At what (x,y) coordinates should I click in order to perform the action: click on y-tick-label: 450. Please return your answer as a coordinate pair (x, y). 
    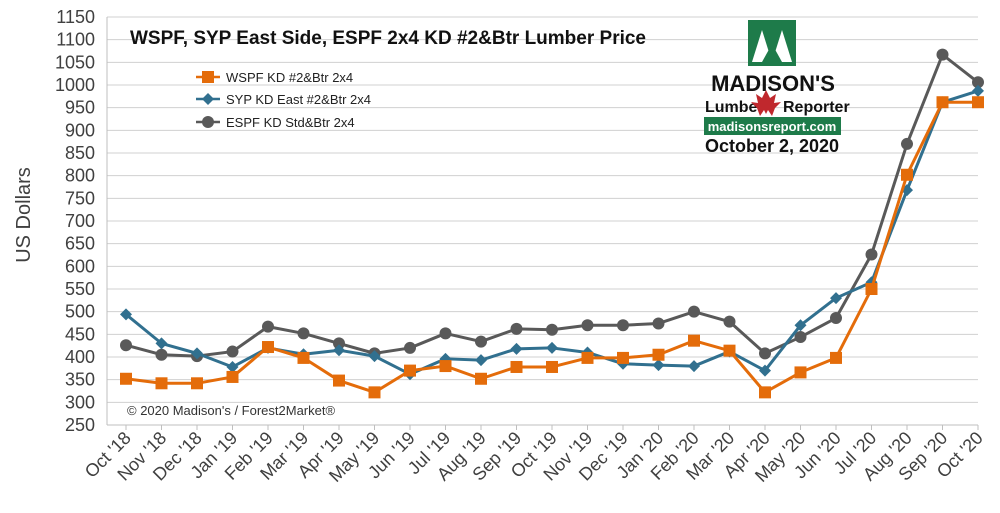
    Looking at the image, I should click on (80, 334).